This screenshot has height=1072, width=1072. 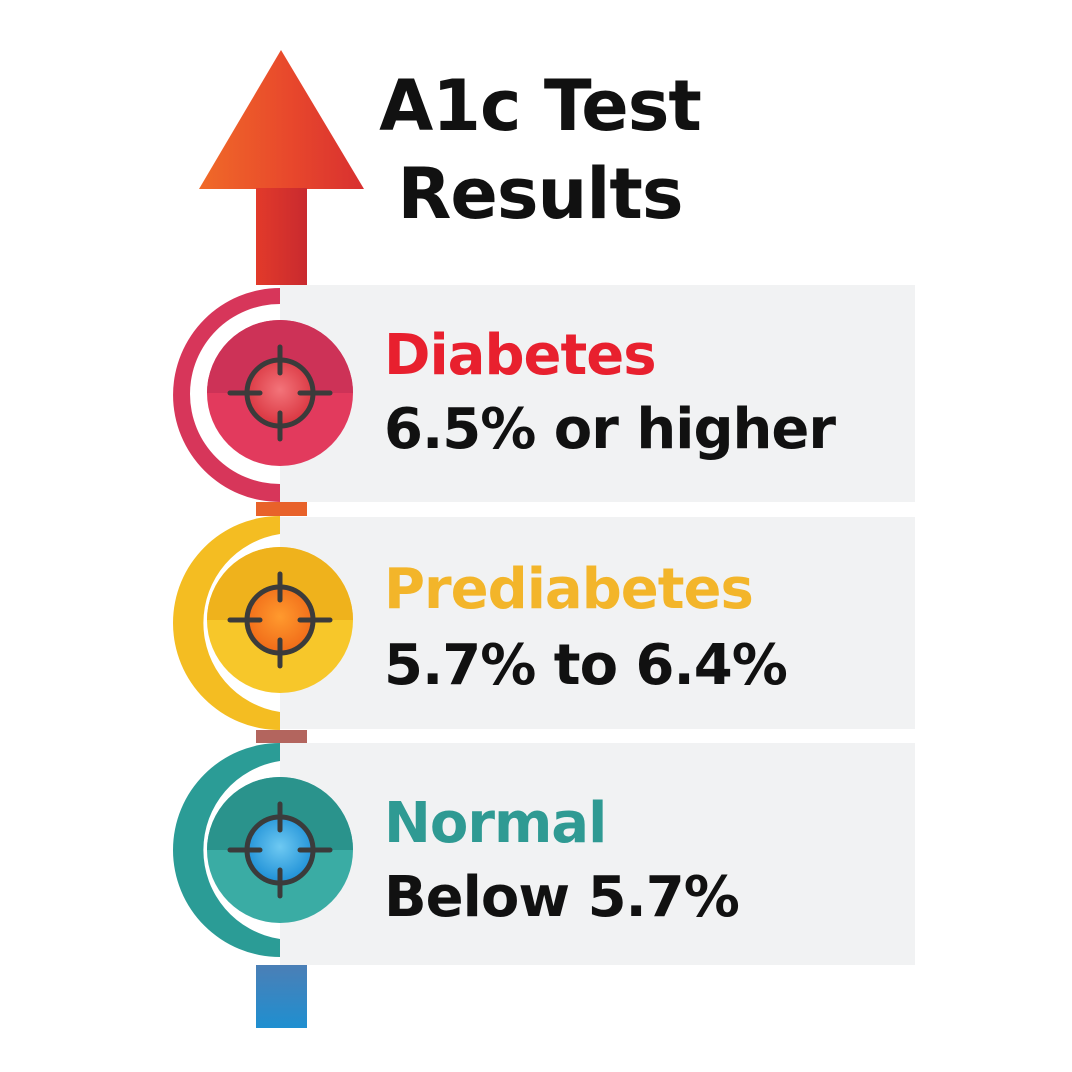 What do you see at coordinates (540, 194) in the screenshot?
I see `title-line-2: Results` at bounding box center [540, 194].